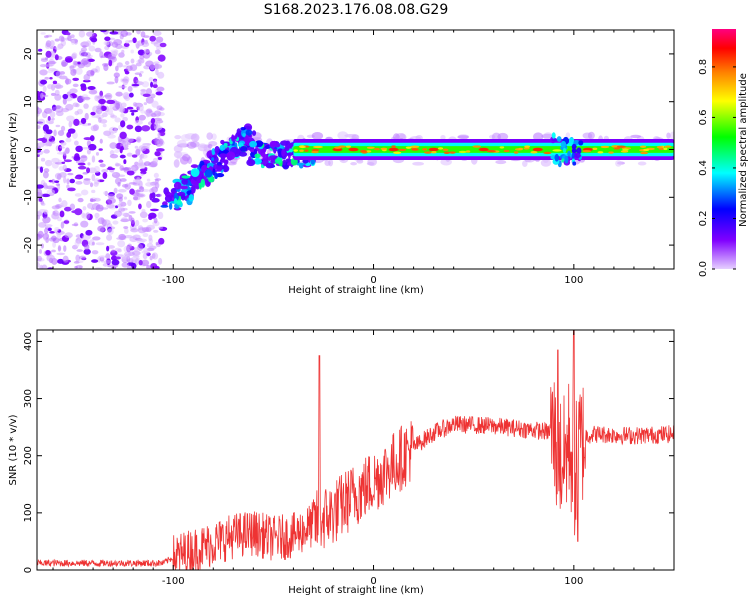 The height and width of the screenshot is (600, 750). What do you see at coordinates (703, 67) in the screenshot?
I see `colorbar-tick-label: 0.8` at bounding box center [703, 67].